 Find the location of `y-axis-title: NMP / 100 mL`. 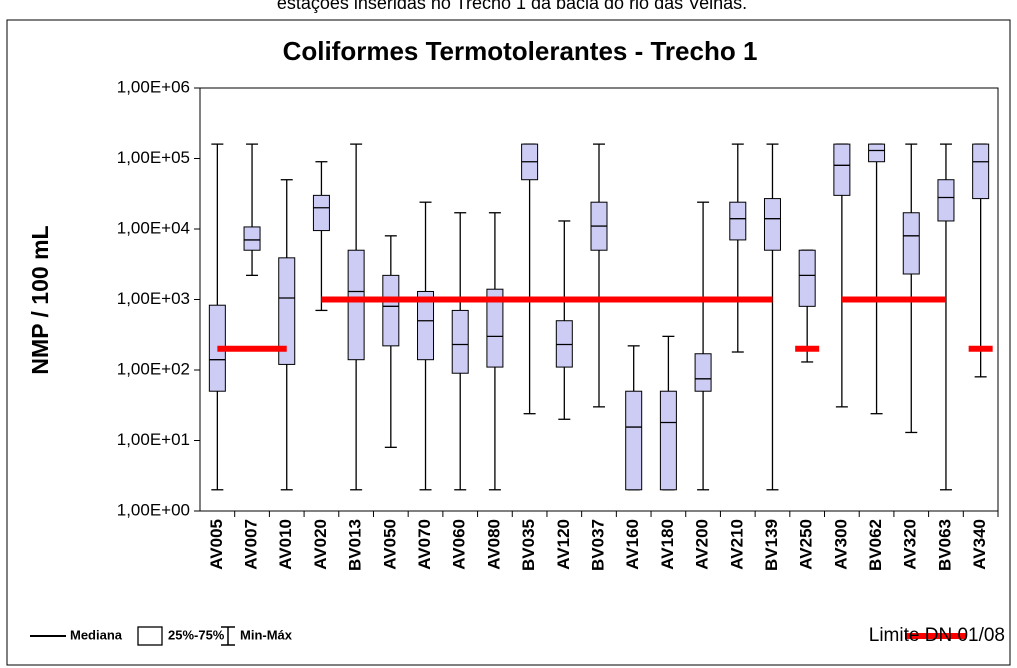

y-axis-title: NMP / 100 mL is located at coordinates (40, 299).